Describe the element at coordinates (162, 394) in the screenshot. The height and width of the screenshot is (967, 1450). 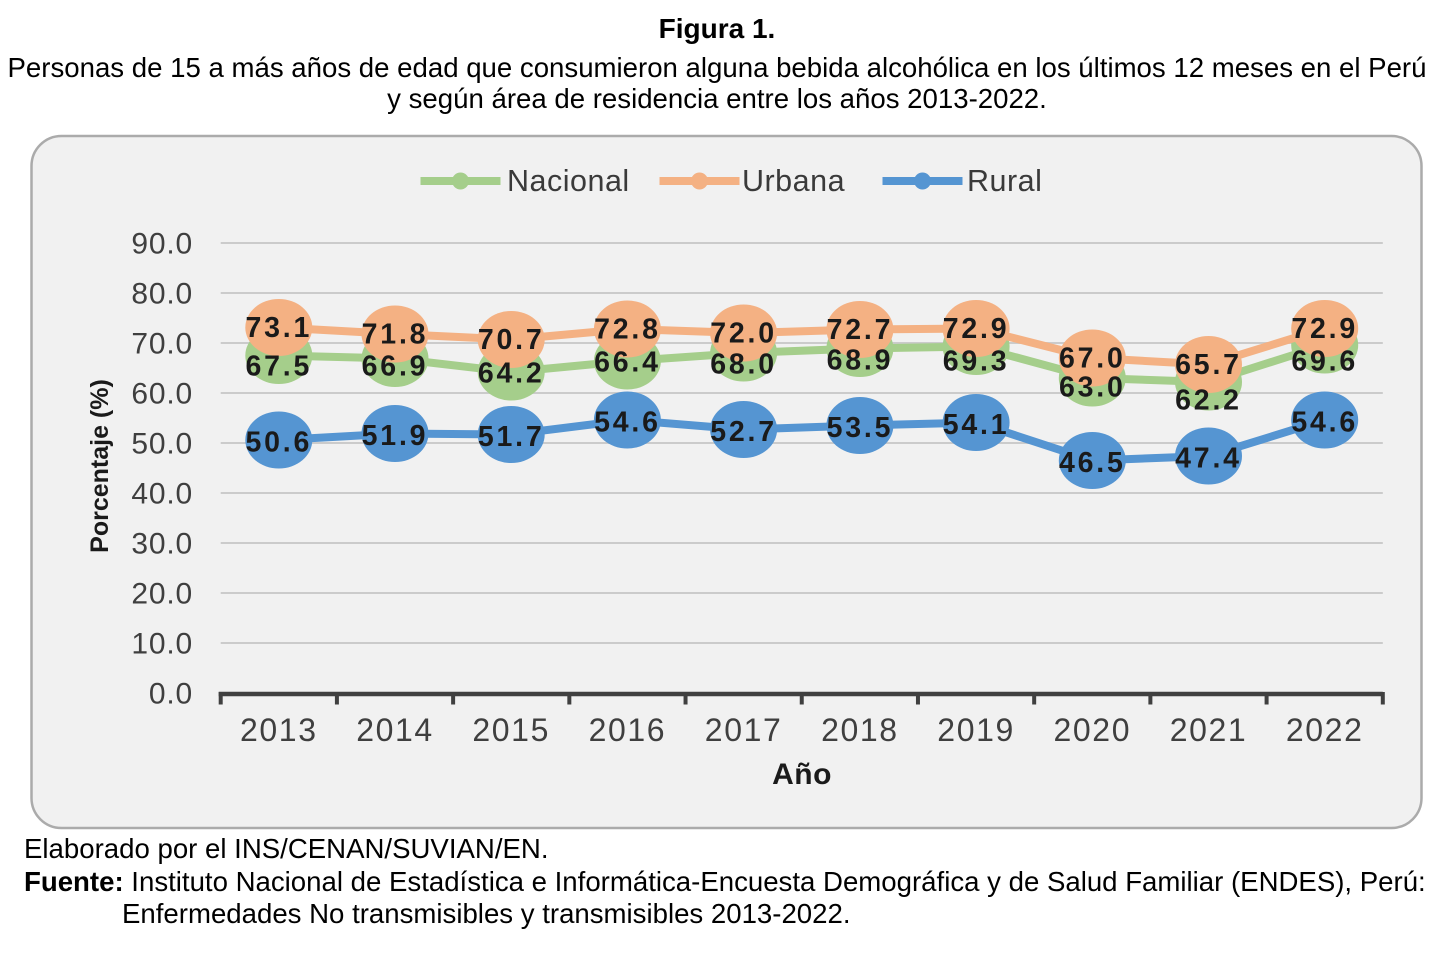
I see `svg-text: 60.0` at that location.